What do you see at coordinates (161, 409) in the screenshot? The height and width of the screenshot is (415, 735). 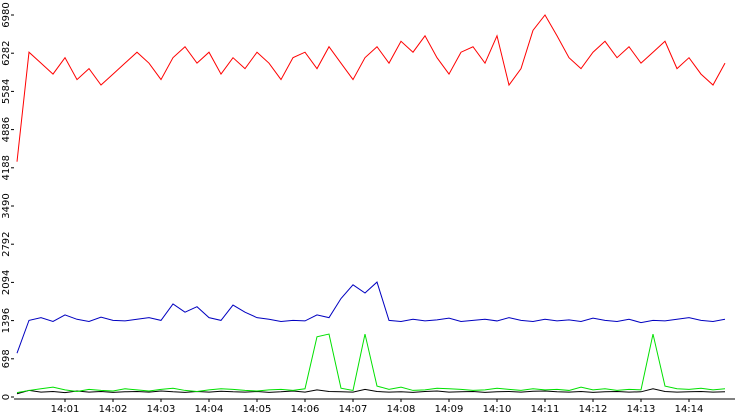 I see `x-tick-label: 14:03` at bounding box center [161, 409].